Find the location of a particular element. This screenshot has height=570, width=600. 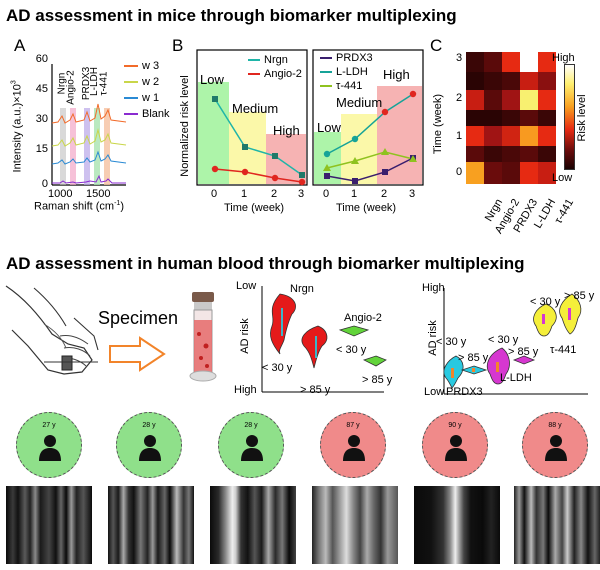

panel-b-risk-chart is located at coordinates (310, 117).